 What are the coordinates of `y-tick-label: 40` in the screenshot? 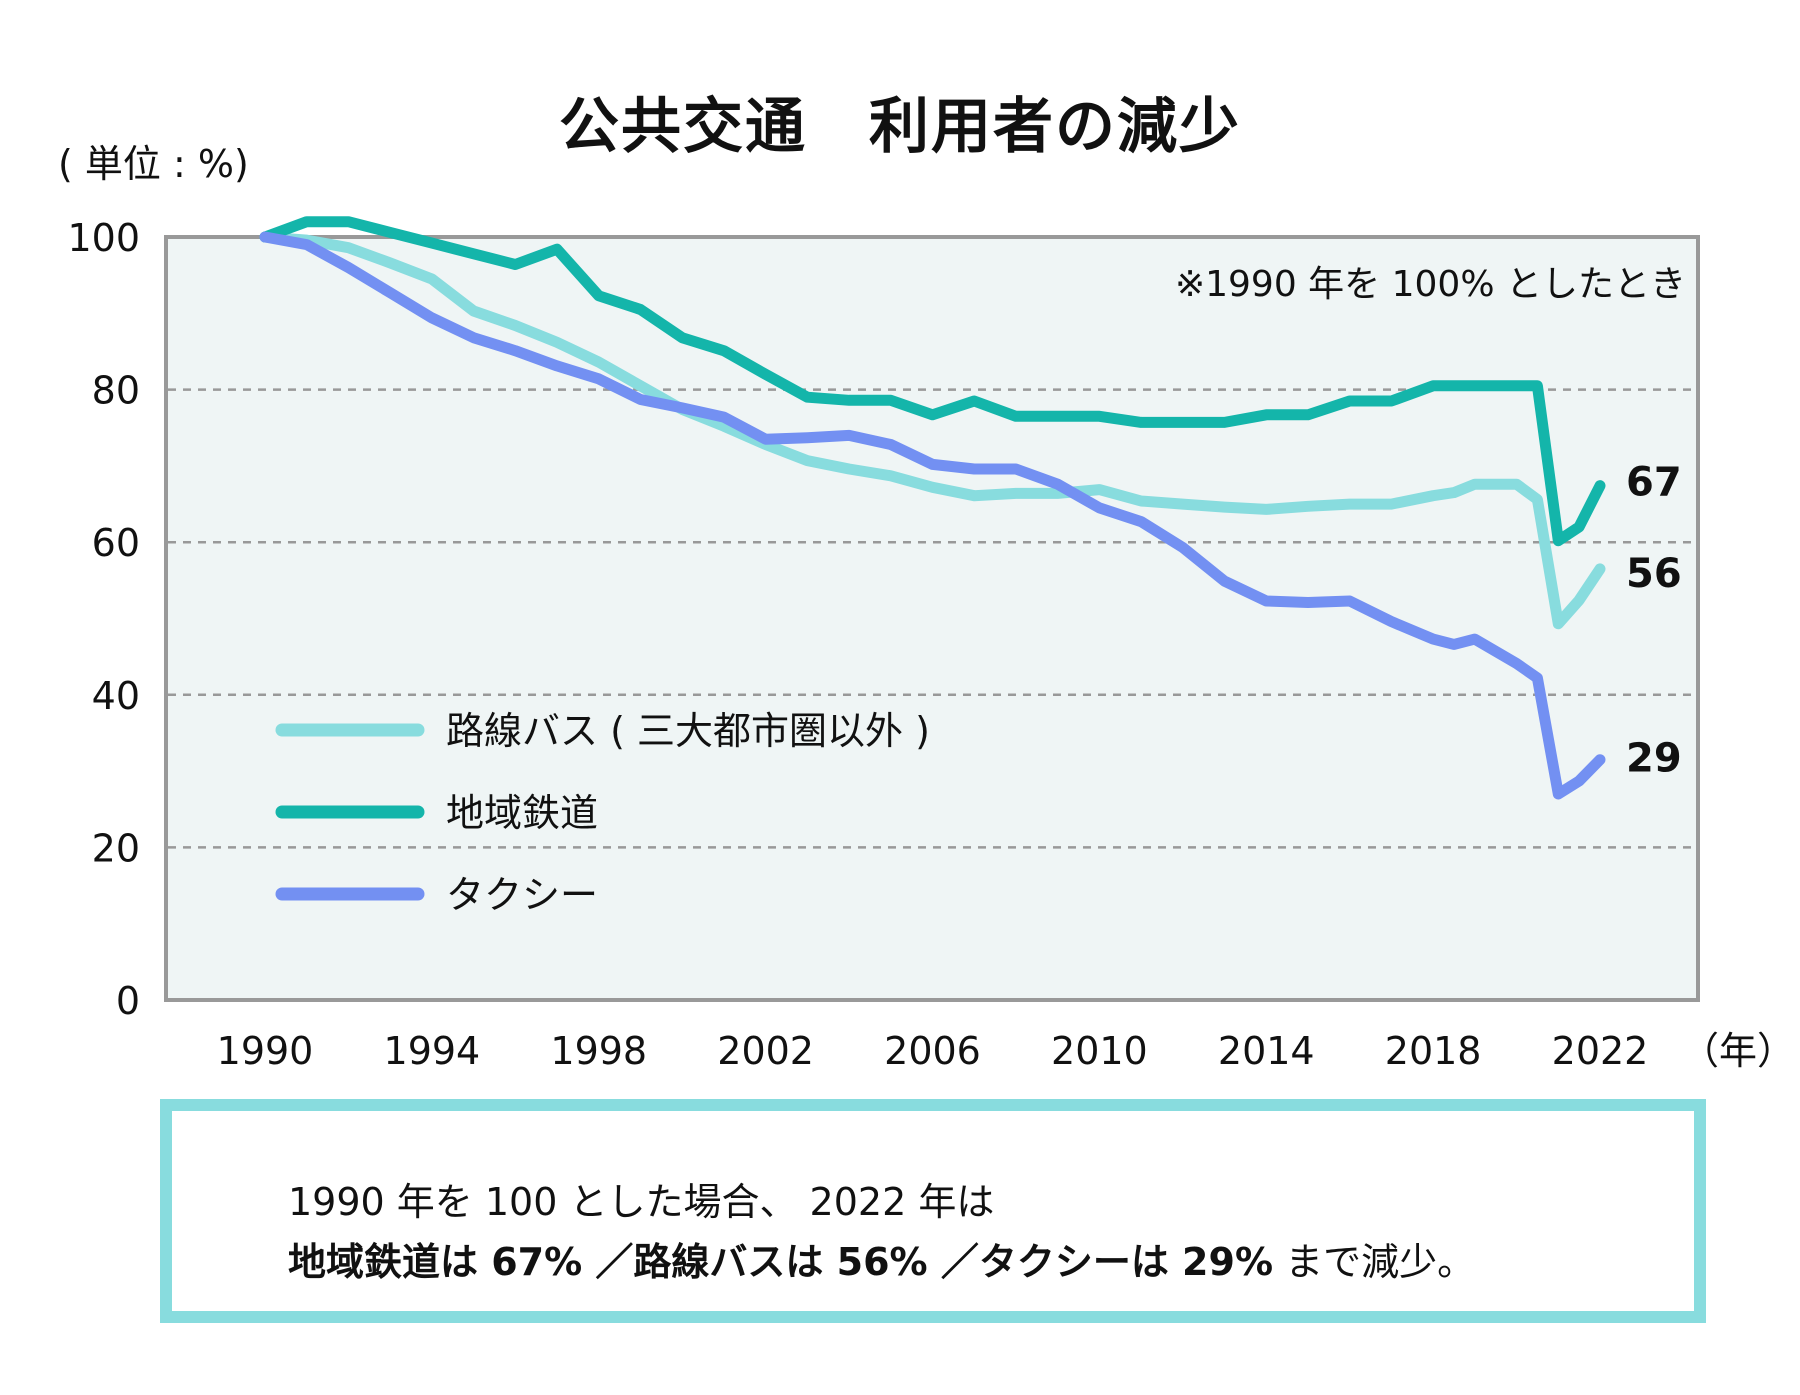 It's located at (116, 696).